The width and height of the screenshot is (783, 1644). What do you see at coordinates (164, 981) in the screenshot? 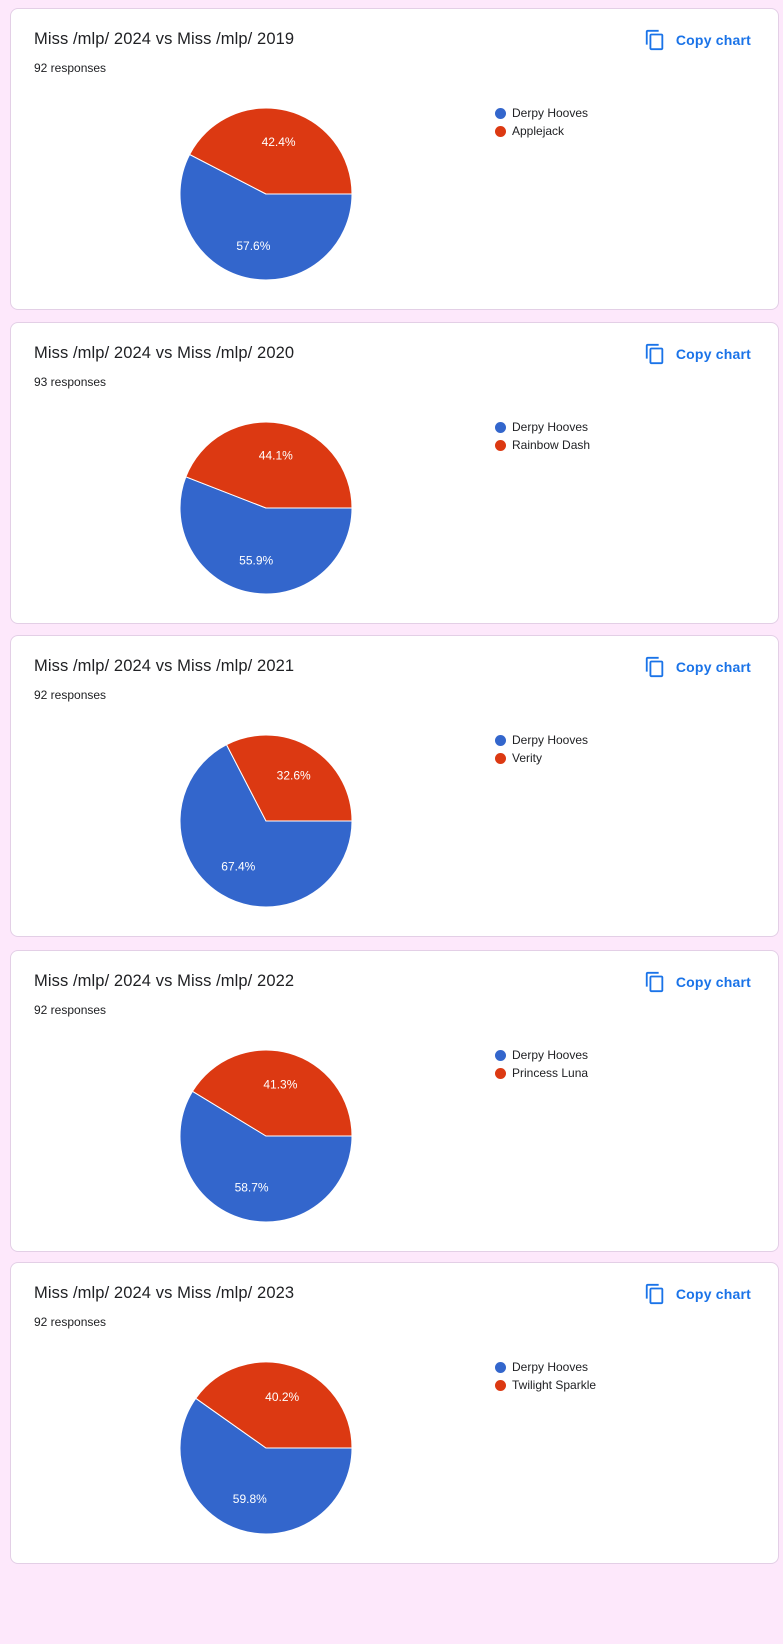
I see `card-title: Miss /mlp/ 2024 vs Miss /mlp/ 2022` at bounding box center [164, 981].